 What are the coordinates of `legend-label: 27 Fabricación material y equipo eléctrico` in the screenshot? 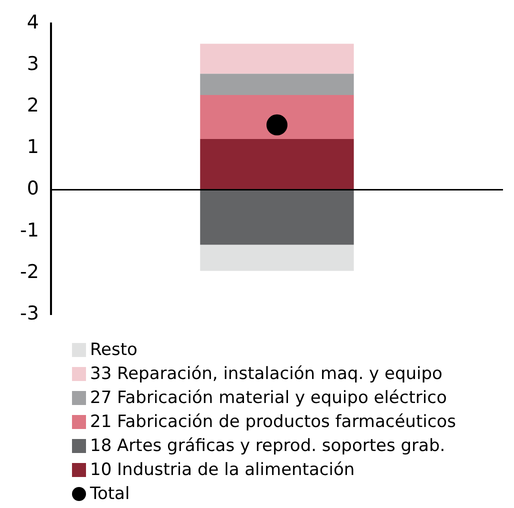 It's located at (268, 398).